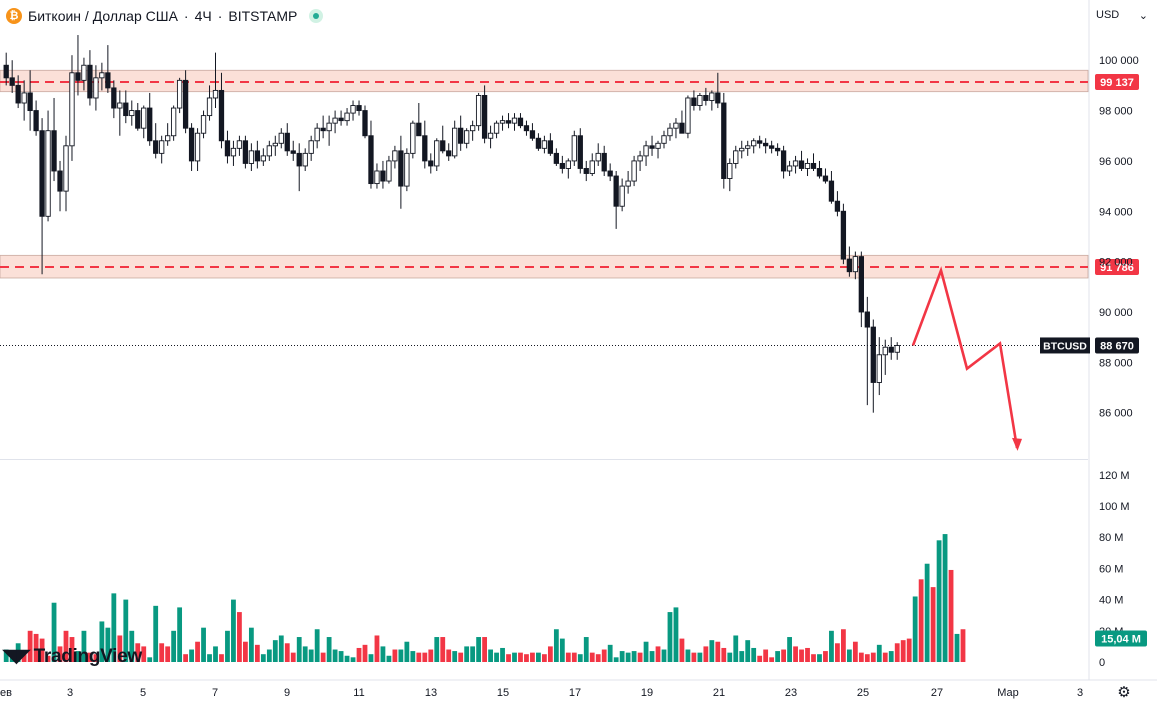  I want to click on currency-selector: USD ⌄, so click(1122, 15).